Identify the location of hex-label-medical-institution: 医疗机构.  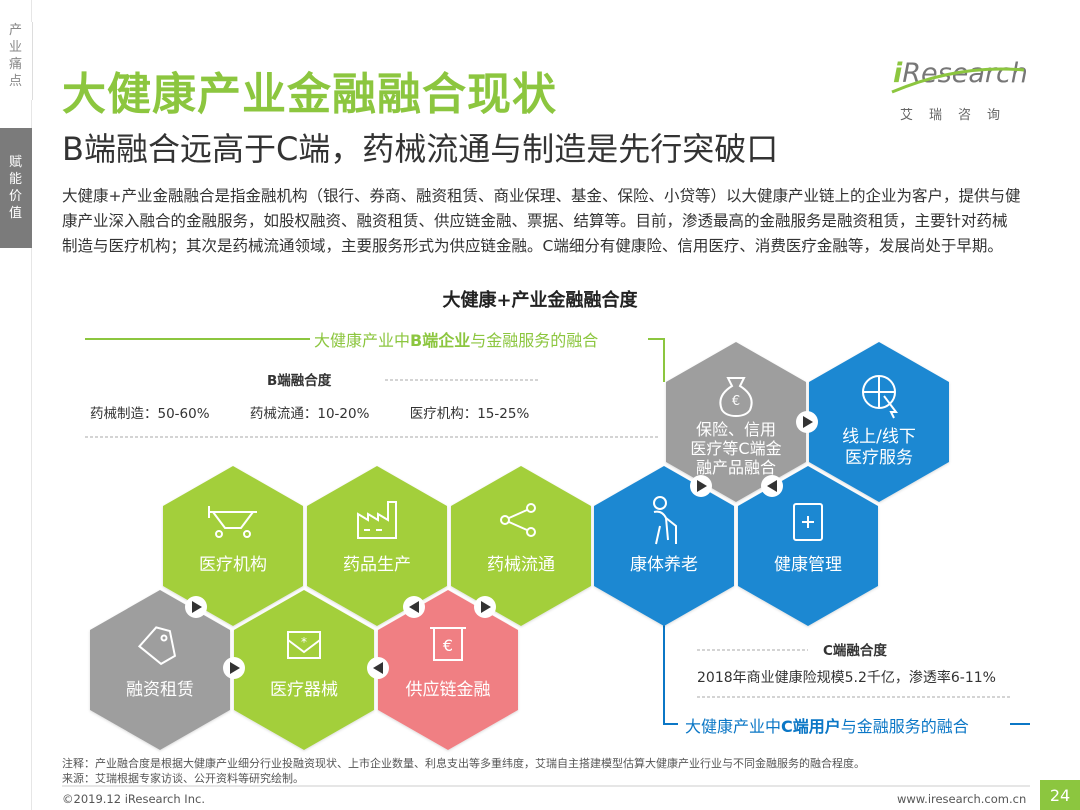
(233, 565).